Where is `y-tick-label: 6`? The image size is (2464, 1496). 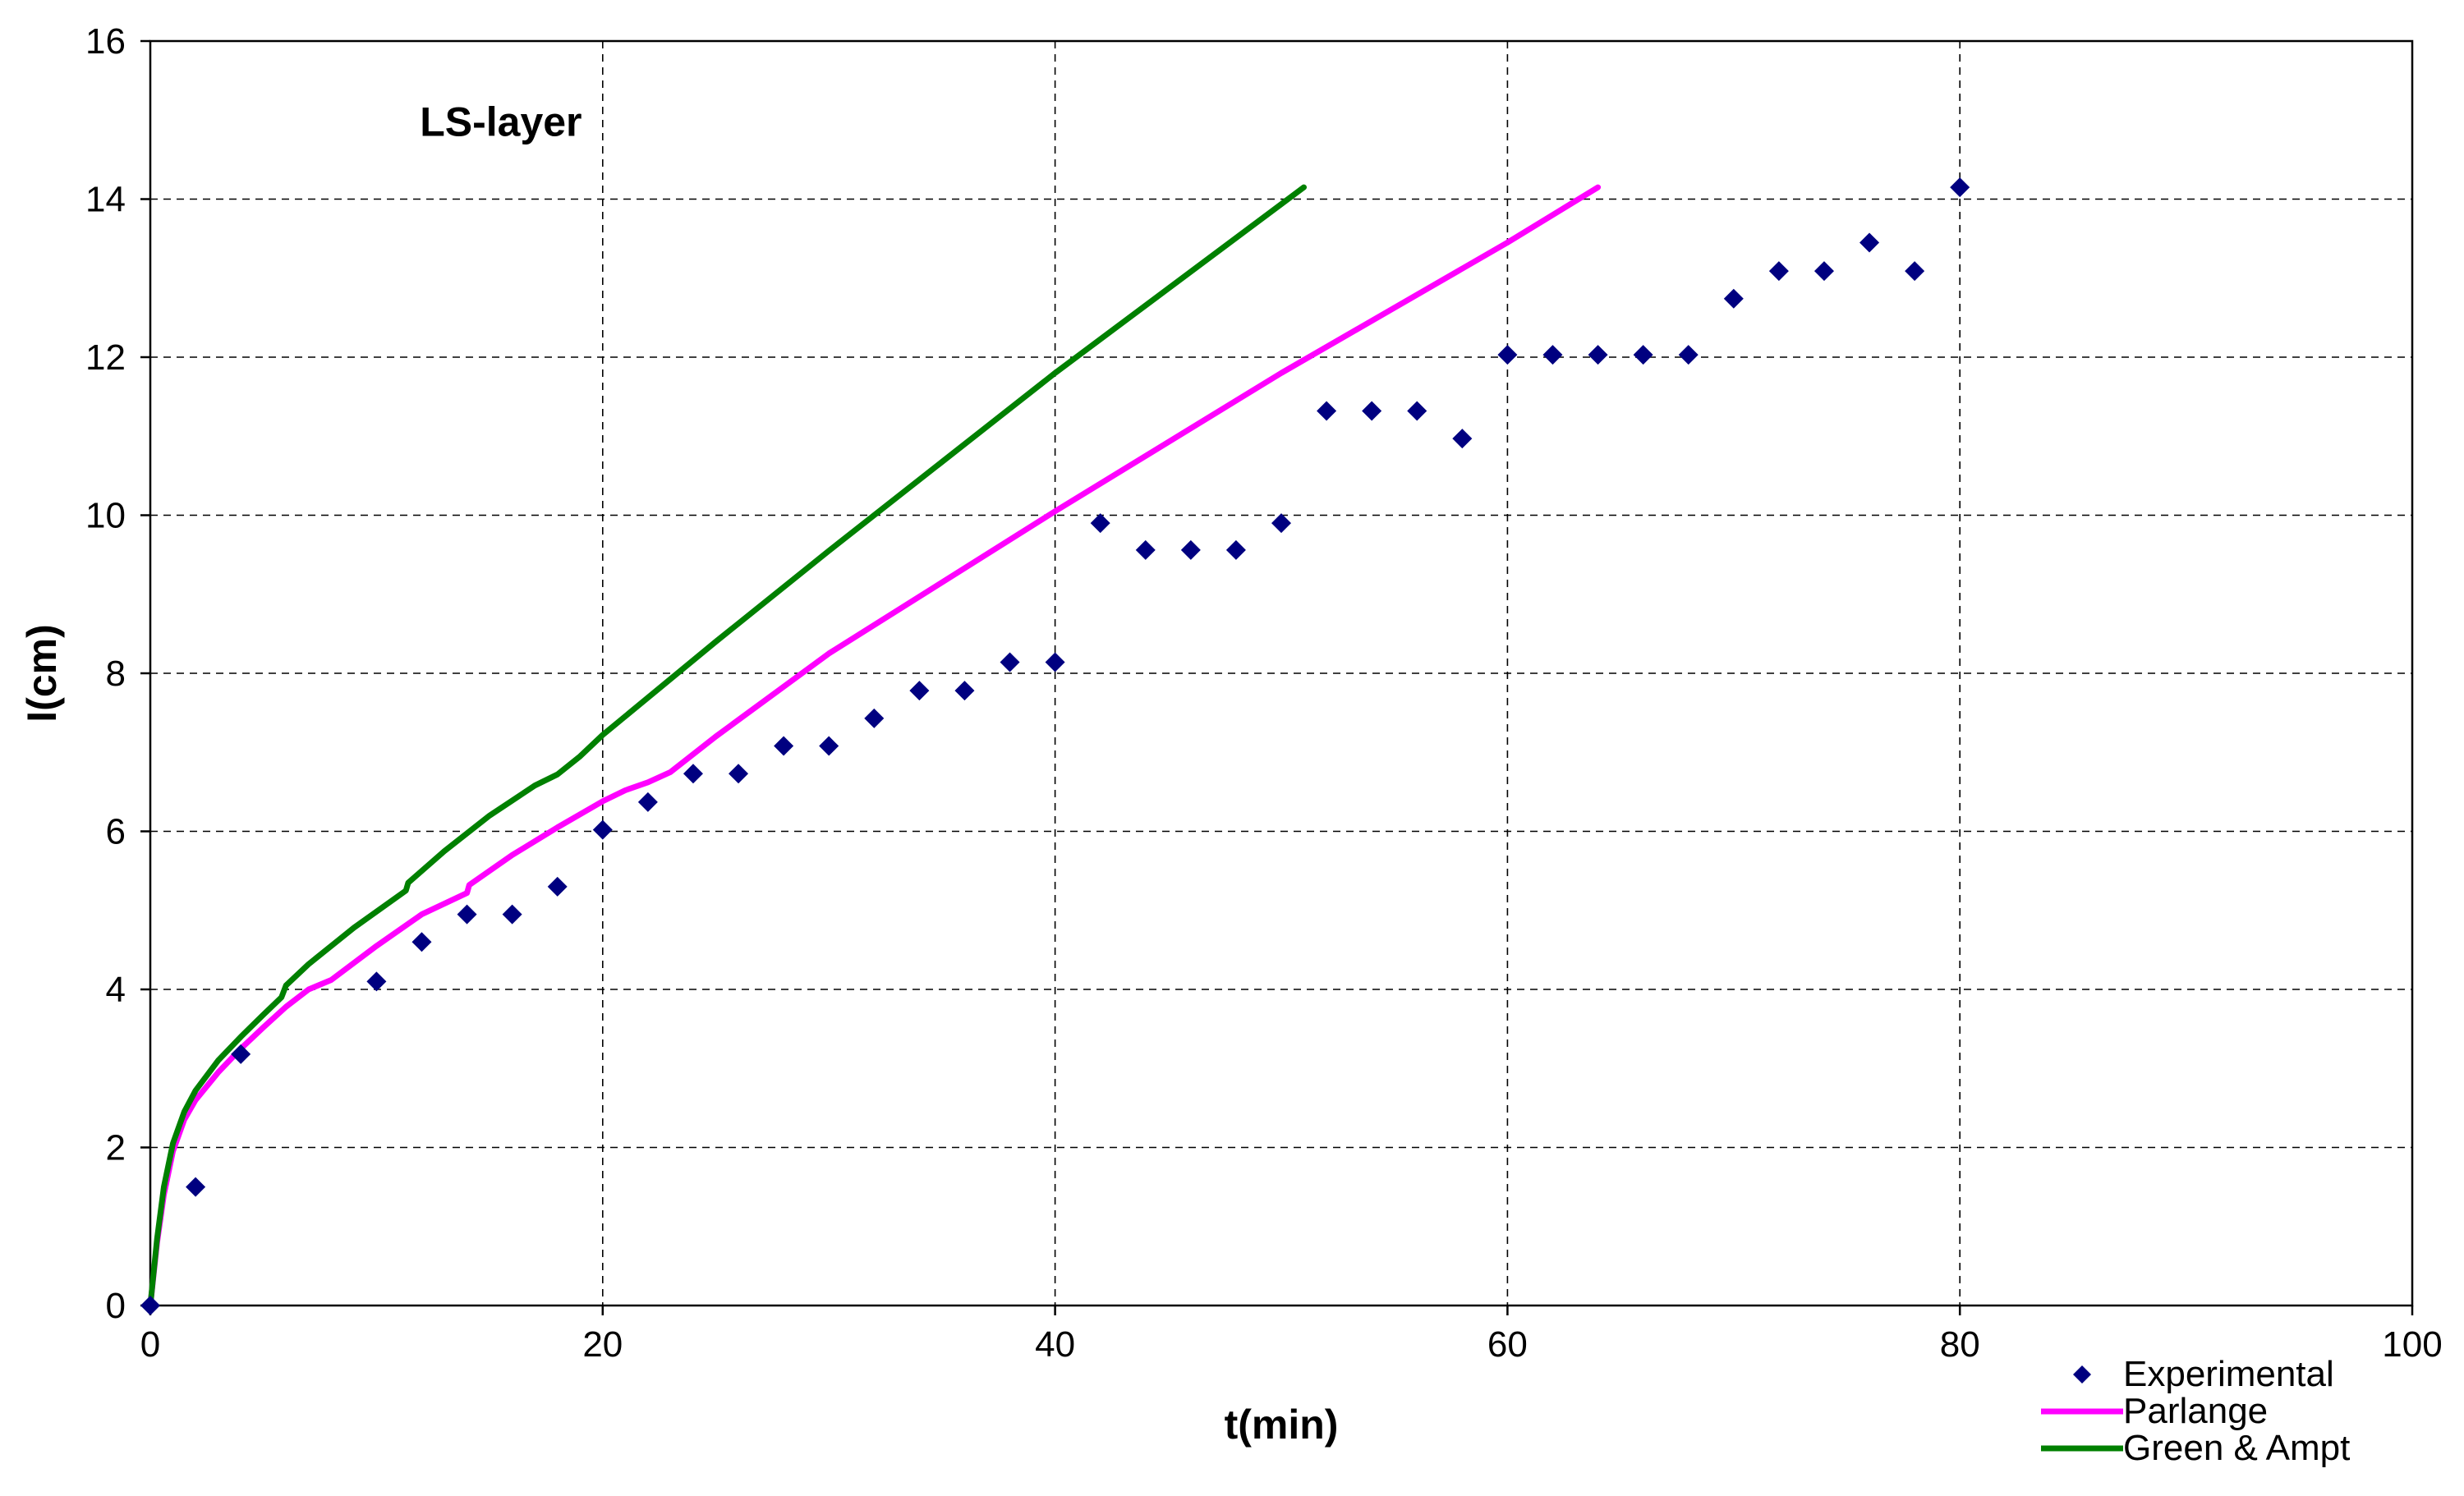 y-tick-label: 6 is located at coordinates (116, 832).